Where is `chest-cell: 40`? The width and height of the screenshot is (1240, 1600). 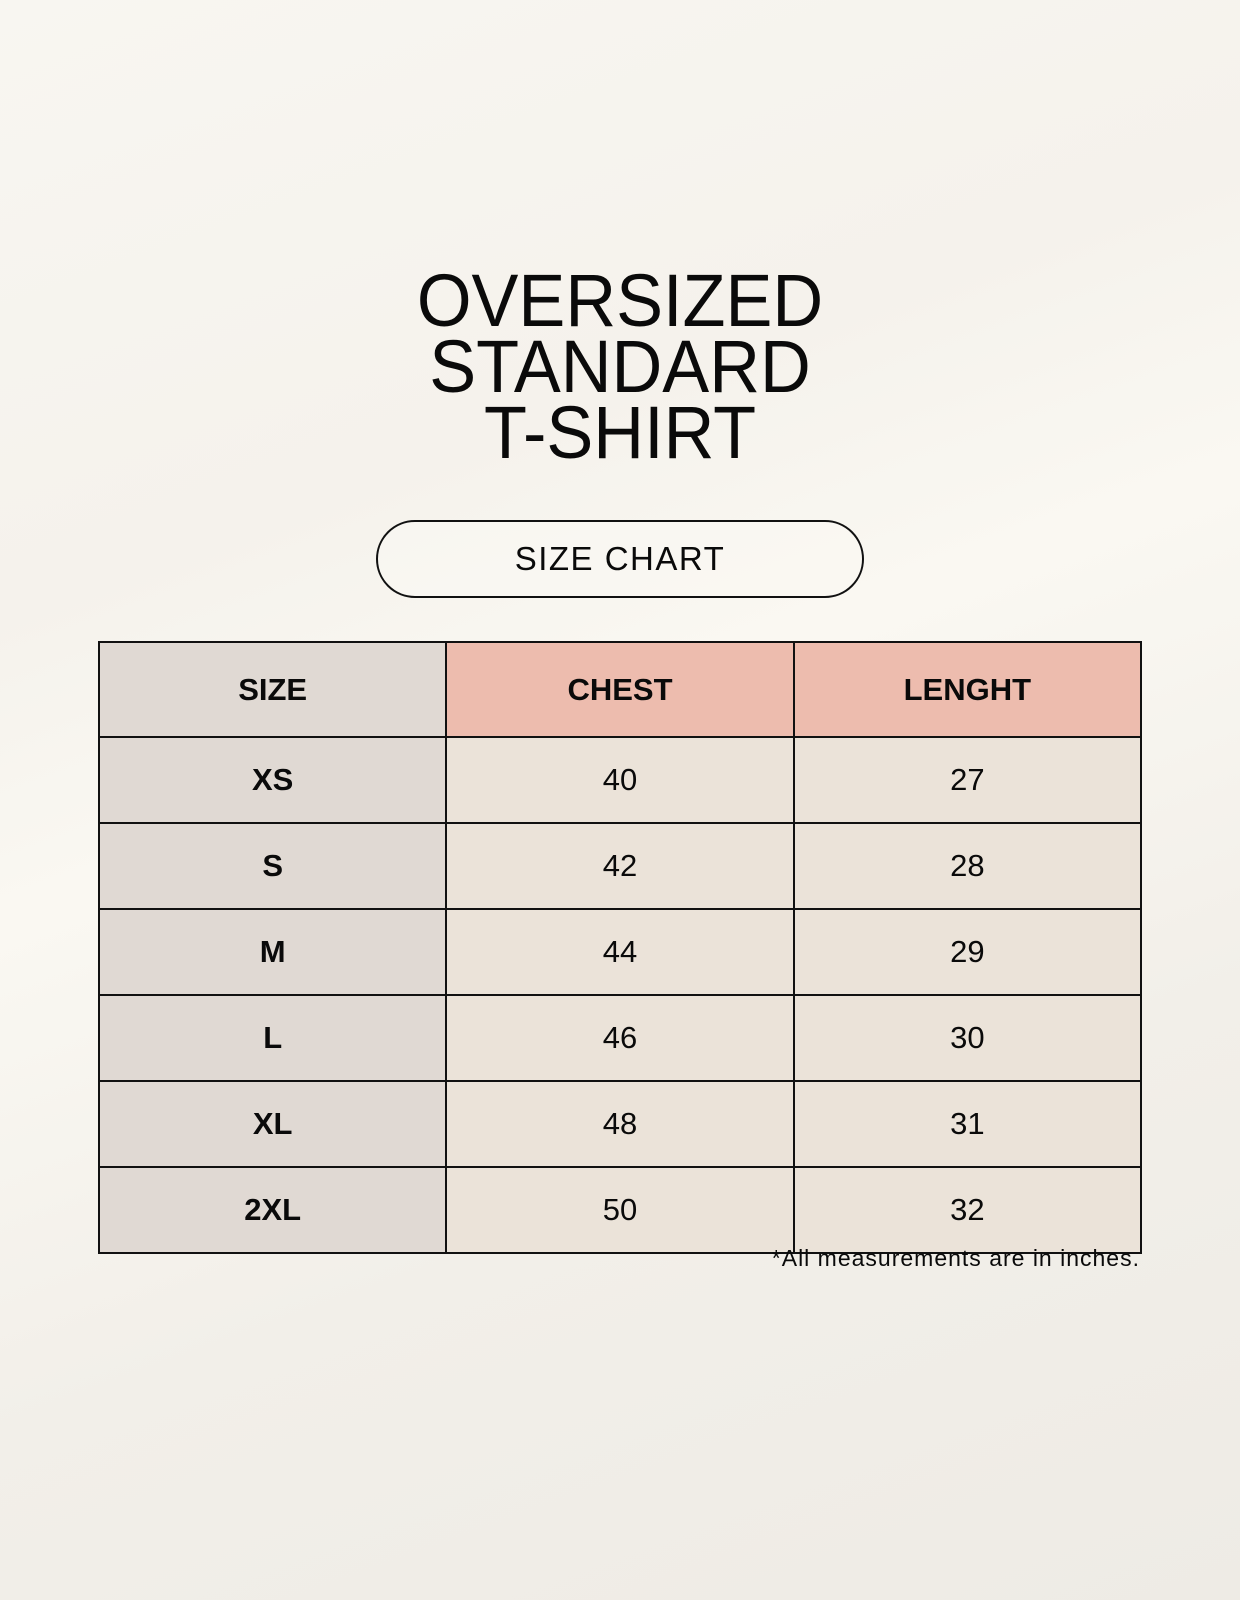 chest-cell: 40 is located at coordinates (620, 780).